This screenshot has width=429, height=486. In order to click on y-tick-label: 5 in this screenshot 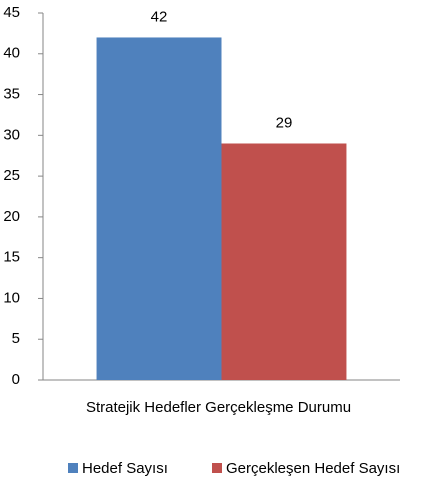, I will do `click(16, 338)`.